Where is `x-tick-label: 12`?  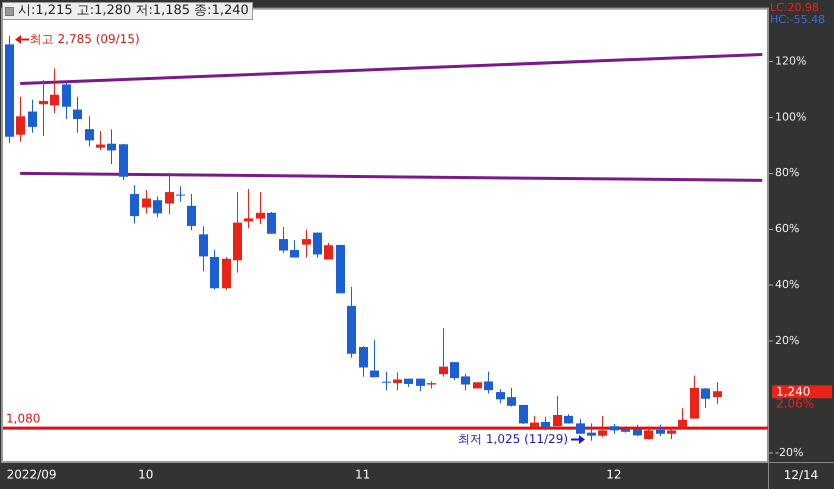
x-tick-label: 12 is located at coordinates (614, 474).